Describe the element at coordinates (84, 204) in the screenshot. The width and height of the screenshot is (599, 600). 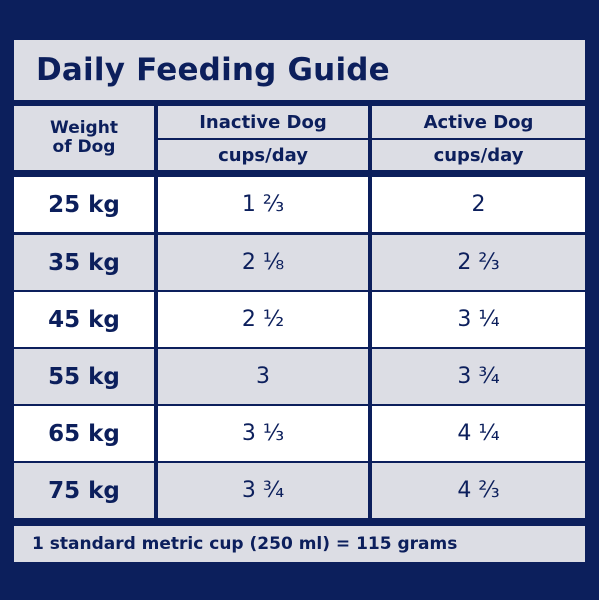
I see `weight-cell: 25 kg` at that location.